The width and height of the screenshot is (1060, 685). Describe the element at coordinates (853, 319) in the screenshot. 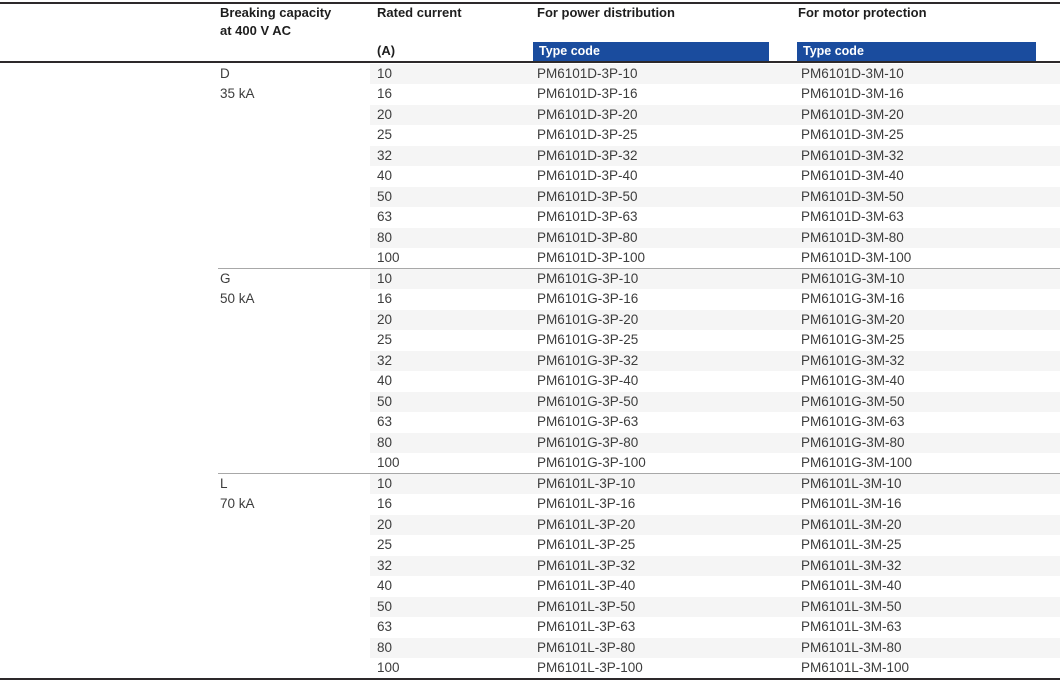

I see `motor-protection-type-code-cell: PM6101G-3M-20` at that location.